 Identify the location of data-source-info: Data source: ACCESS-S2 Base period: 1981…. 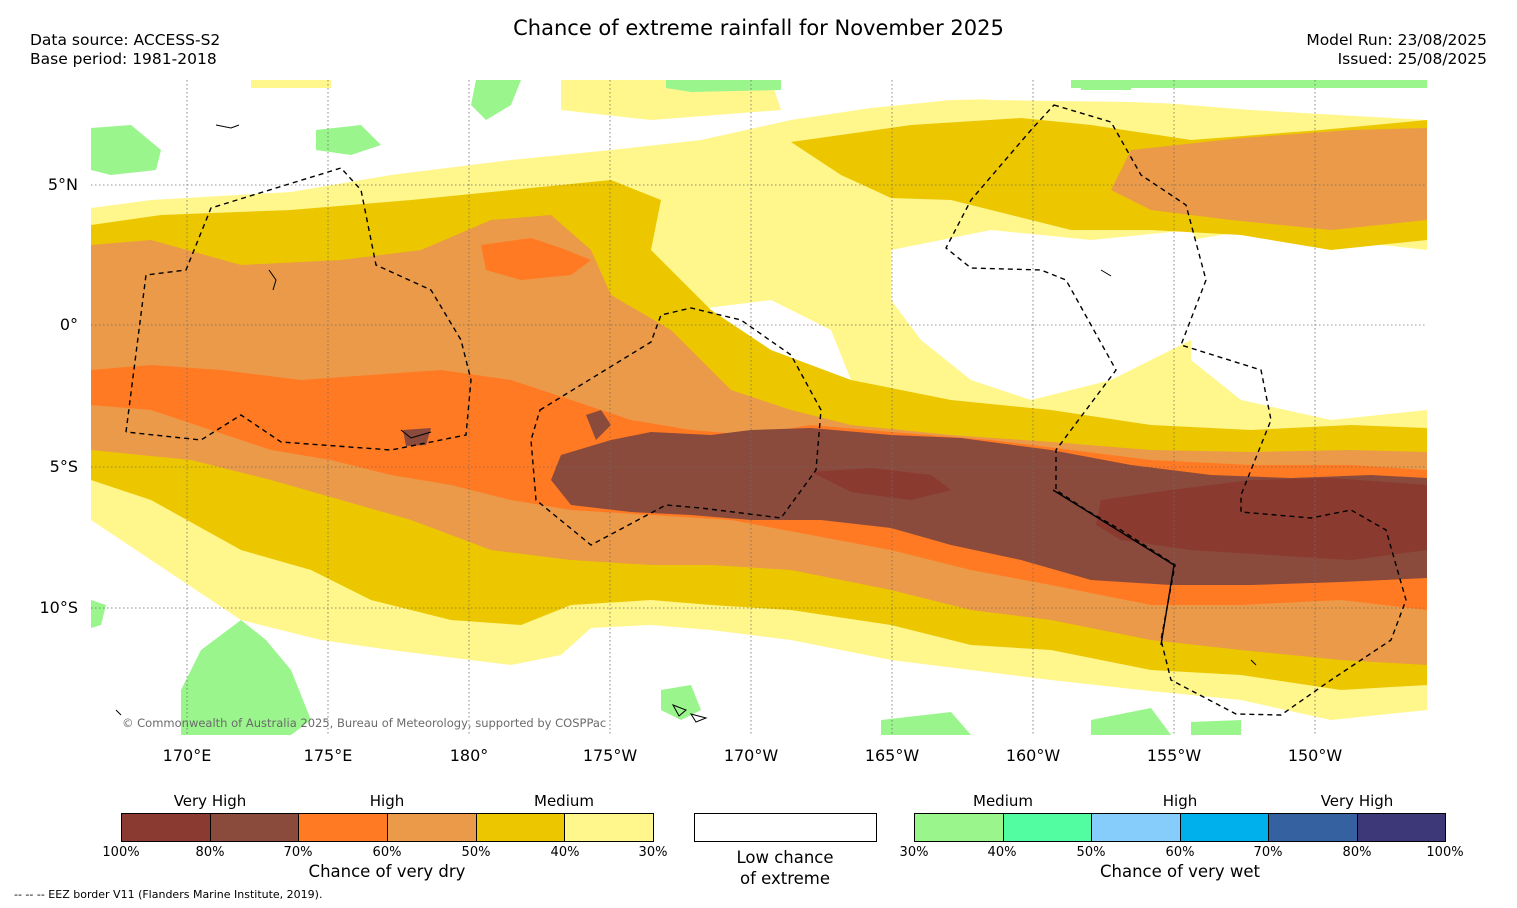
(125, 50).